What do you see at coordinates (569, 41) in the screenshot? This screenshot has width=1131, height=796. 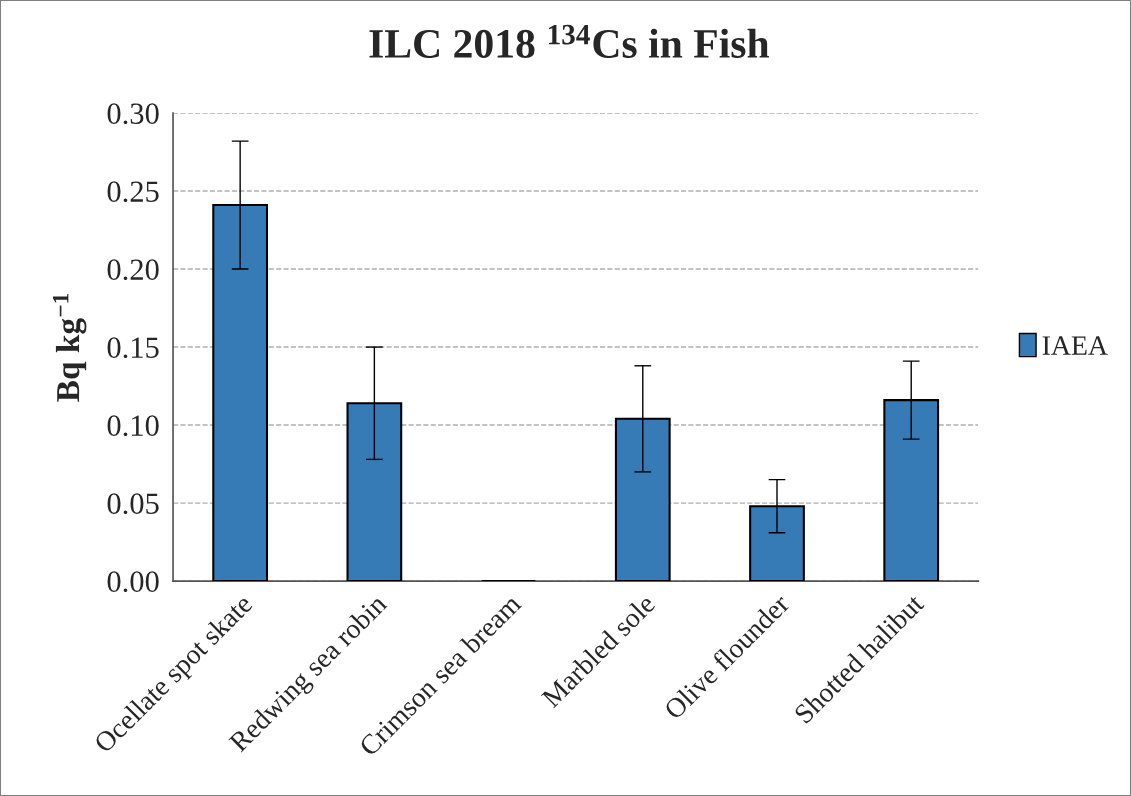 I see `chart-title: ILC 2018 $^{134}$Cs in Fish` at bounding box center [569, 41].